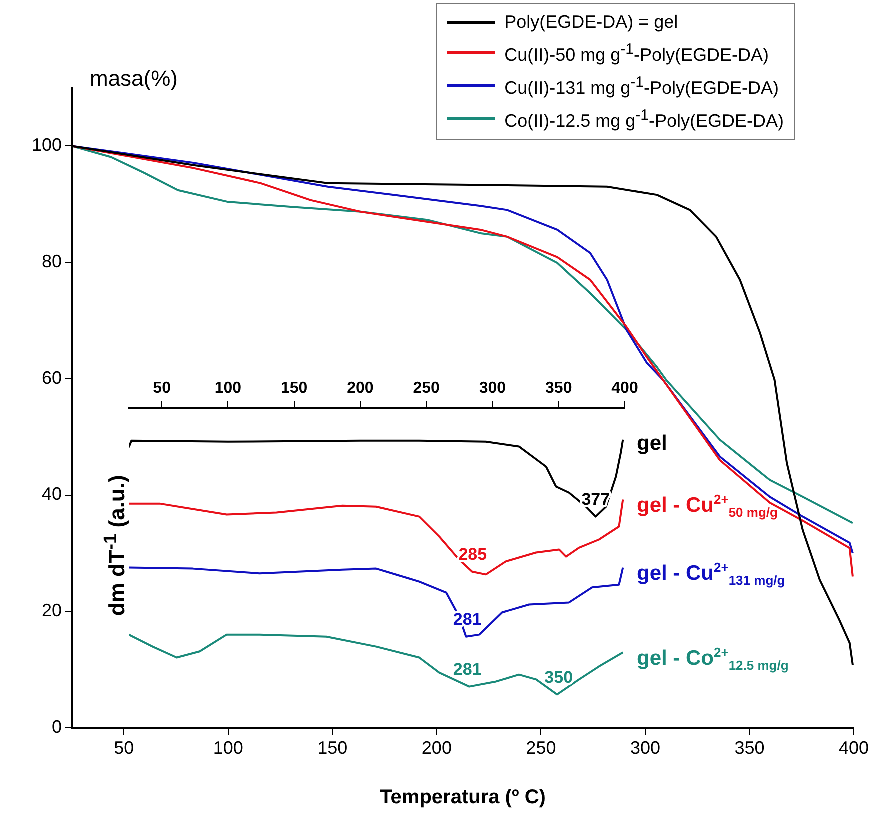  Describe the element at coordinates (559, 677) in the screenshot. I see `annotation: 350` at that location.